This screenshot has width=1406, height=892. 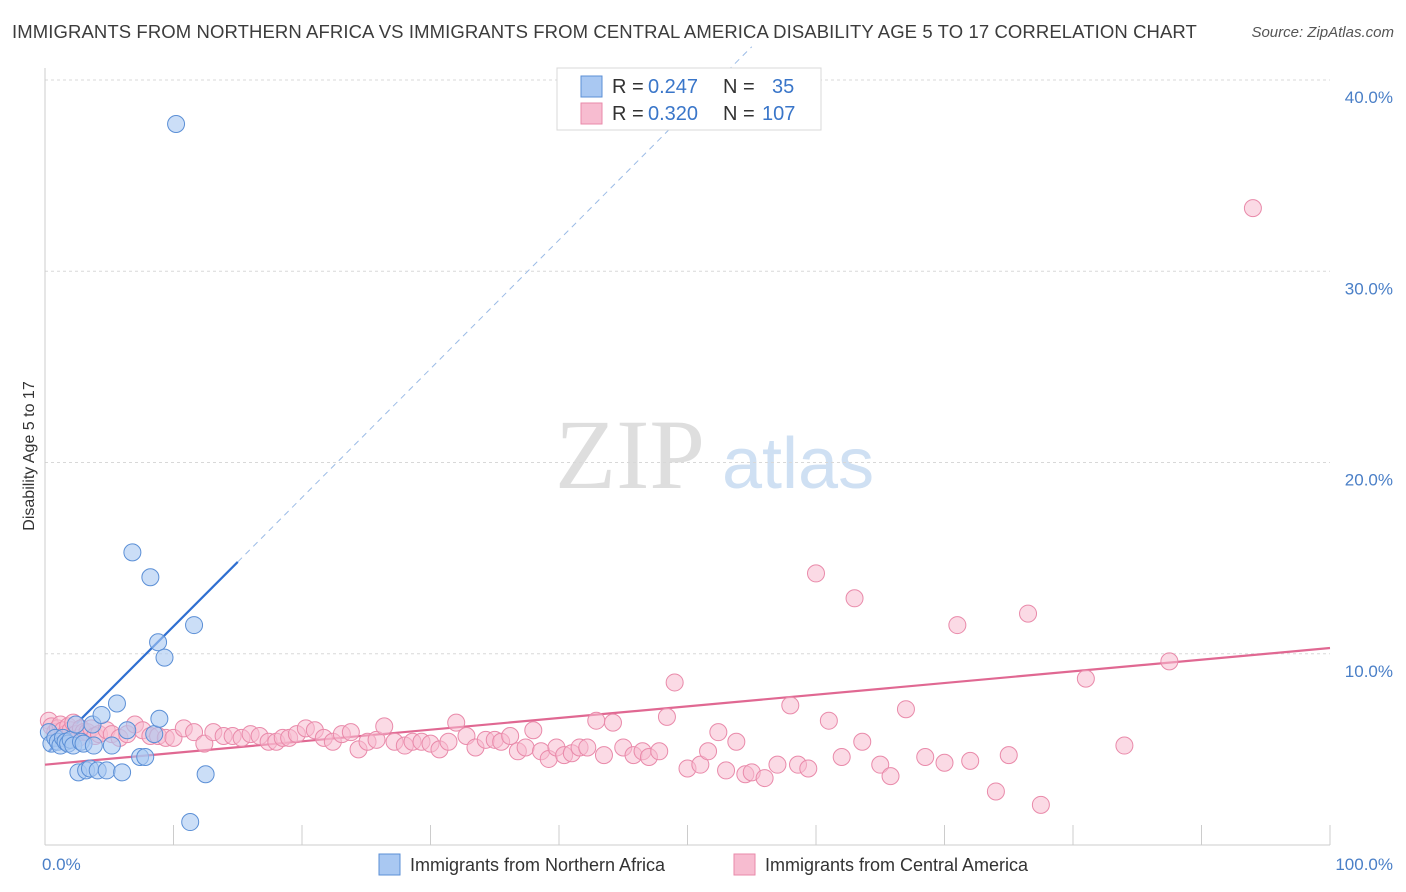 I want to click on y-tick-label: 30.0%, so click(x=1369, y=288).